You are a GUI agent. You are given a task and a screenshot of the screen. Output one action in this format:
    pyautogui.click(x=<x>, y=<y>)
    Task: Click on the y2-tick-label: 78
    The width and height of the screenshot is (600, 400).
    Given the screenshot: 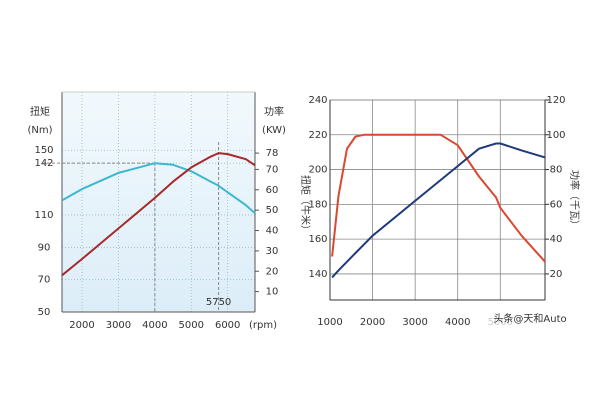 What is the action you would take?
    pyautogui.click(x=272, y=153)
    